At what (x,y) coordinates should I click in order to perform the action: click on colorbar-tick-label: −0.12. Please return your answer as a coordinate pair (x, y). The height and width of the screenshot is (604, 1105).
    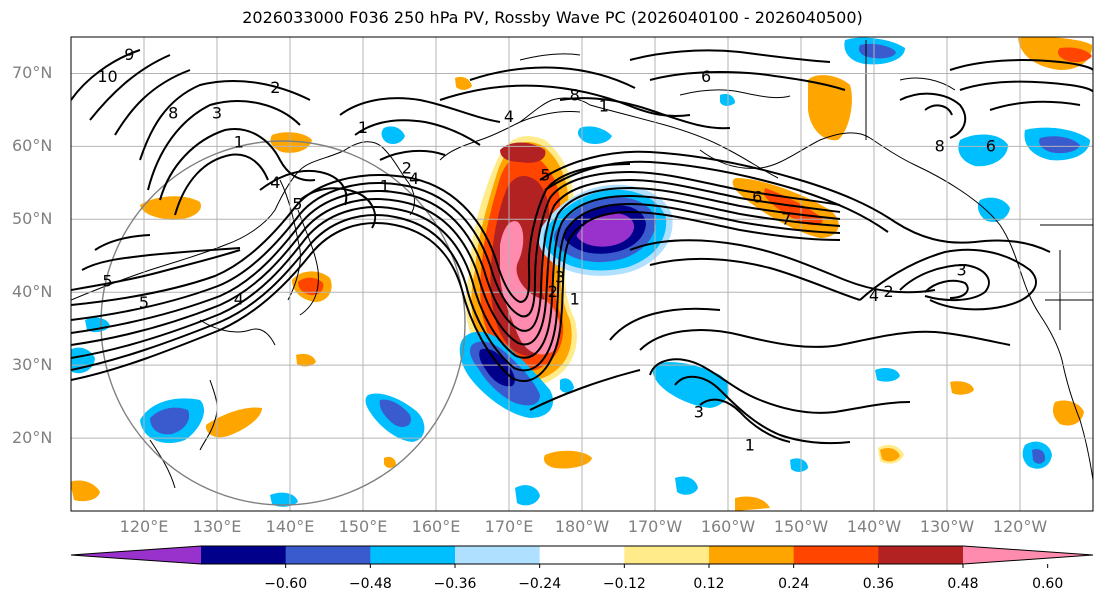
    Looking at the image, I should click on (624, 584).